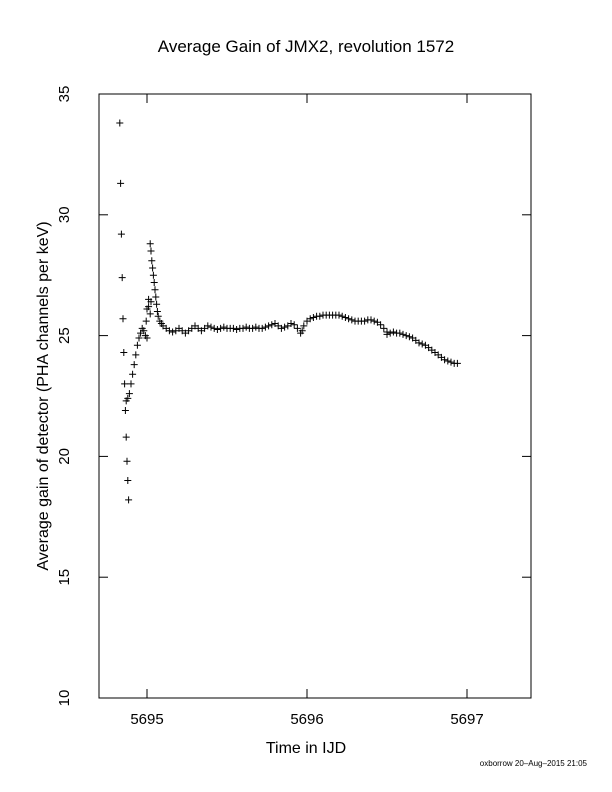 Image resolution: width=612 pixels, height=792 pixels. I want to click on y-tick-label: 20, so click(64, 456).